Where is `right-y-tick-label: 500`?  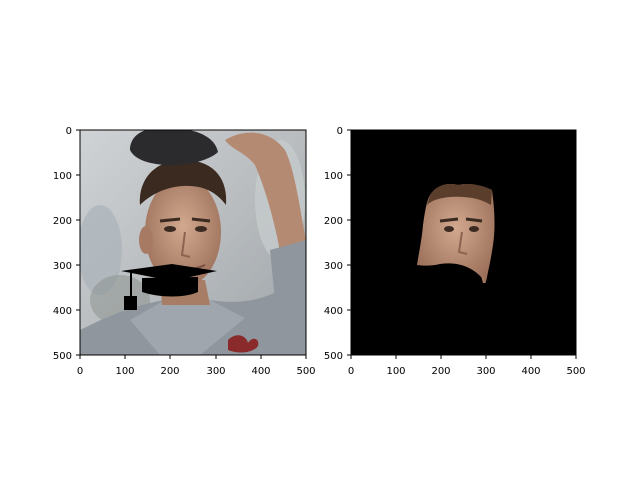 right-y-tick-label: 500 is located at coordinates (333, 356).